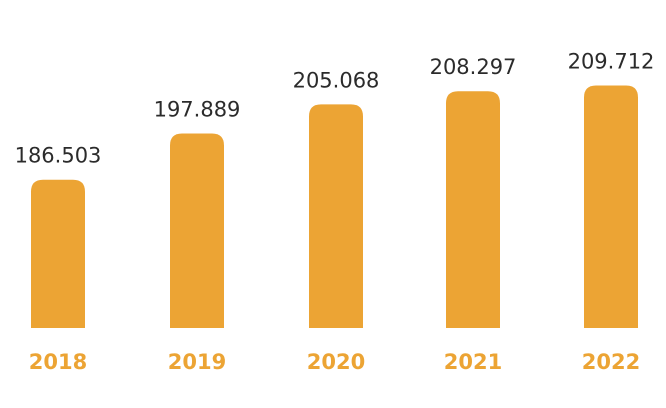 The height and width of the screenshot is (408, 666). Describe the element at coordinates (473, 210) in the screenshot. I see `bar-2021` at that location.